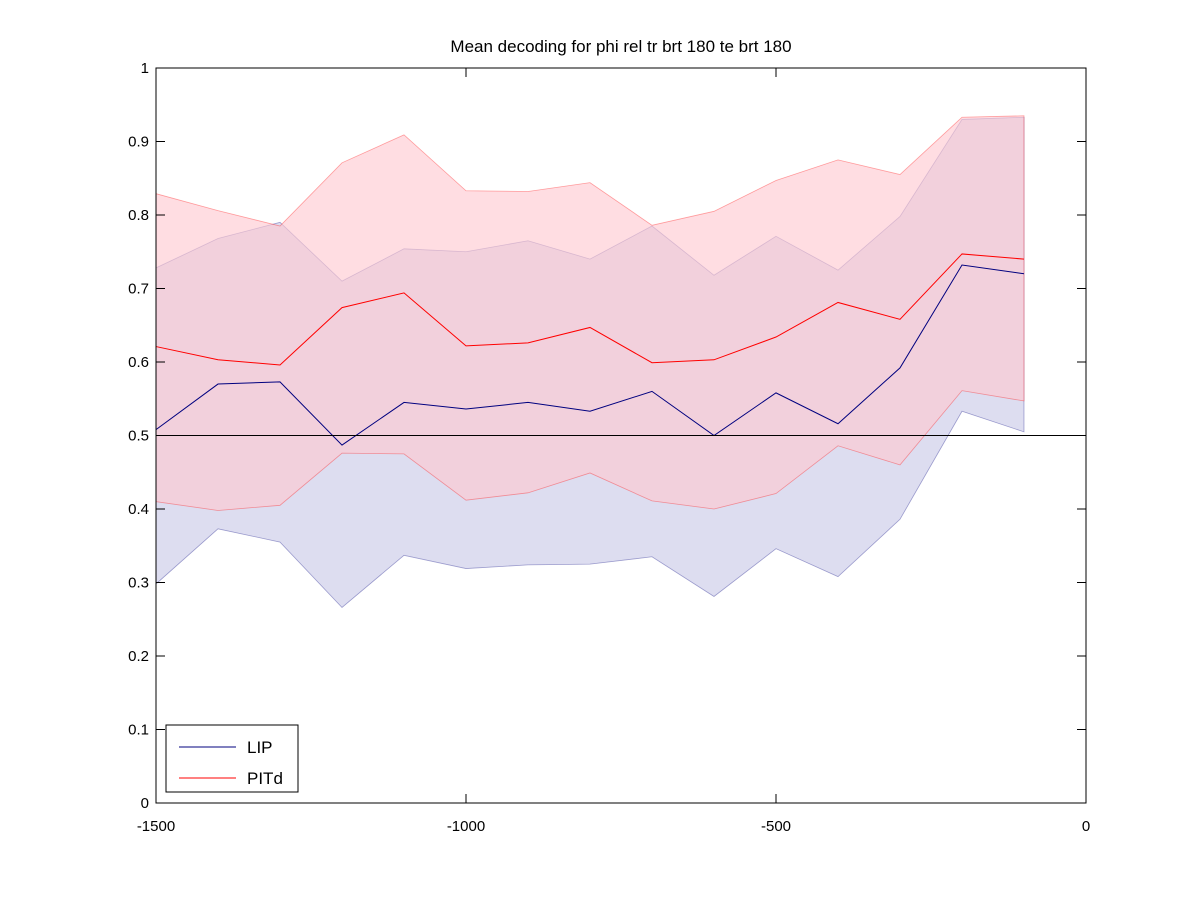  I want to click on y-tick-label: 0.3, so click(138, 583).